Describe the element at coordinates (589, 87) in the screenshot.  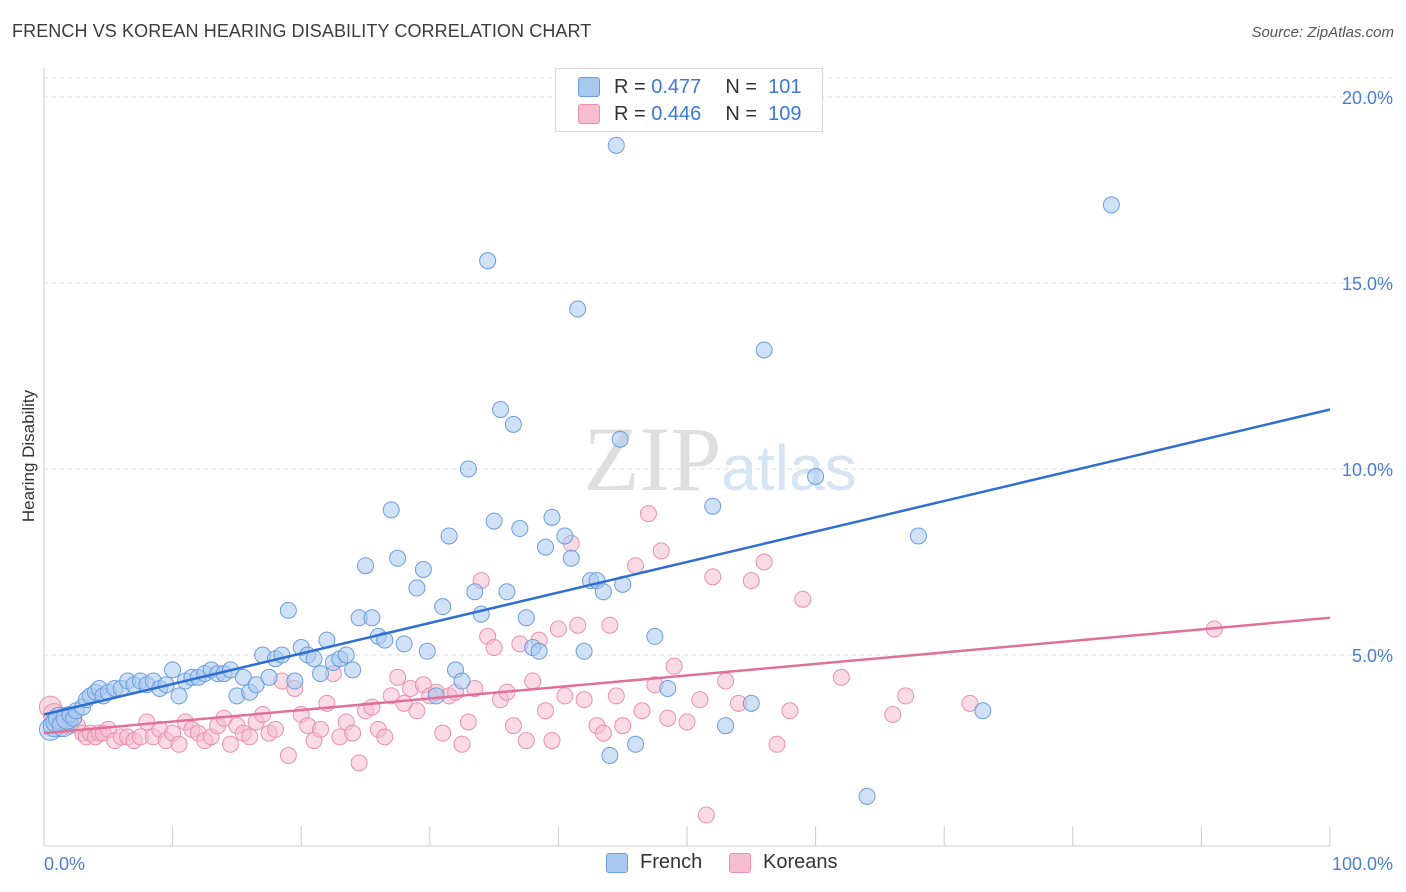
I see `french-swatch` at that location.